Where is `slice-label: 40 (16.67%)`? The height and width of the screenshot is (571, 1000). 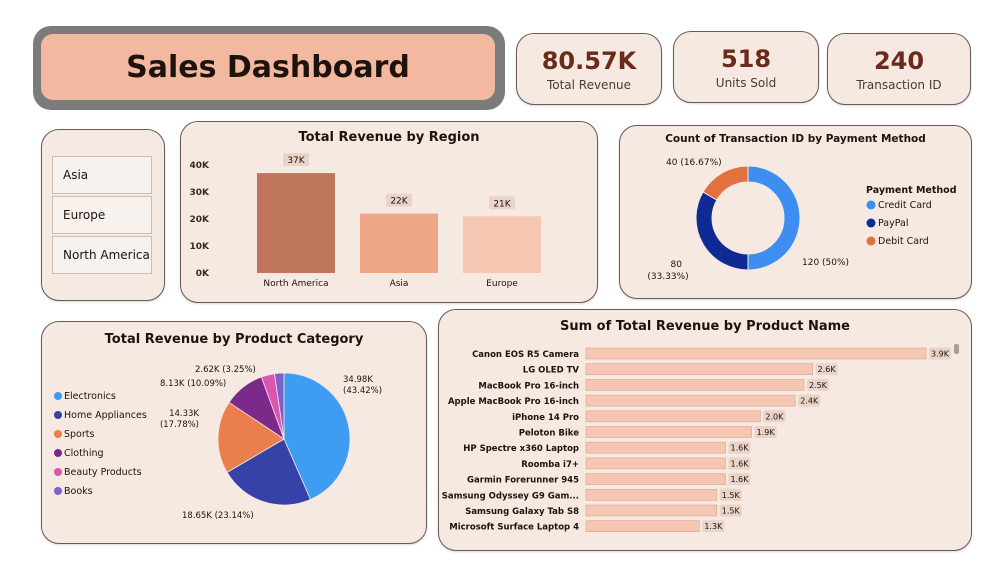 slice-label: 40 (16.67%) is located at coordinates (694, 163).